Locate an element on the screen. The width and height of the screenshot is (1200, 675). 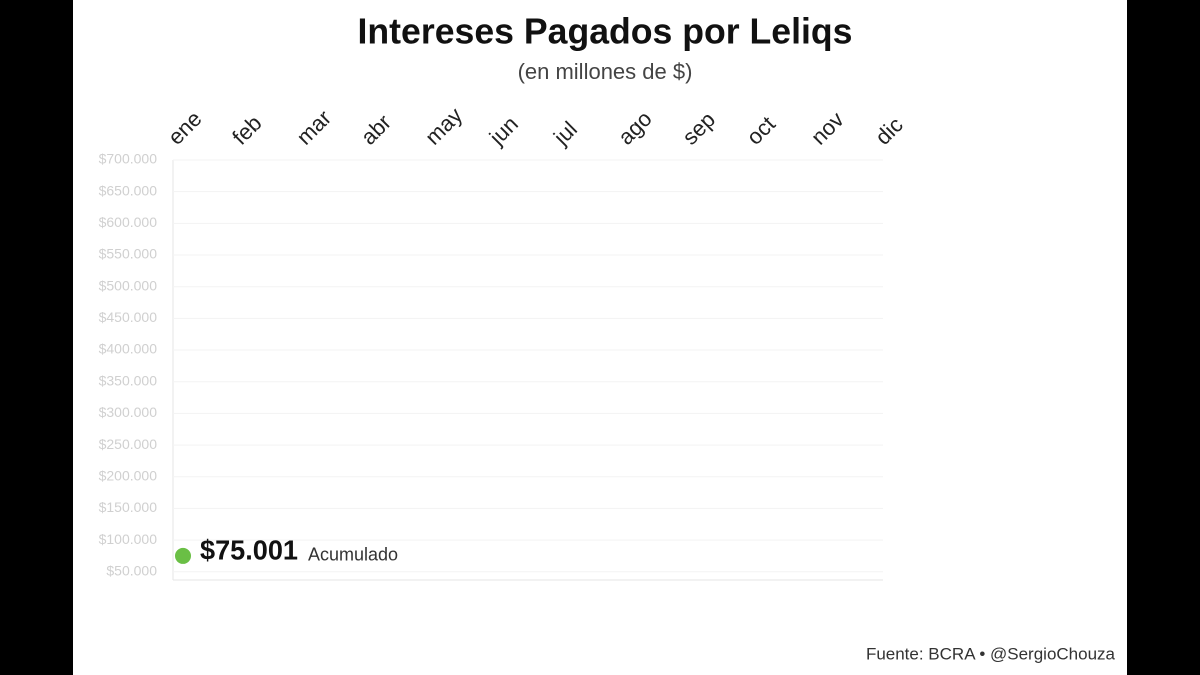
y-tick-label: $200.000 is located at coordinates (128, 475).